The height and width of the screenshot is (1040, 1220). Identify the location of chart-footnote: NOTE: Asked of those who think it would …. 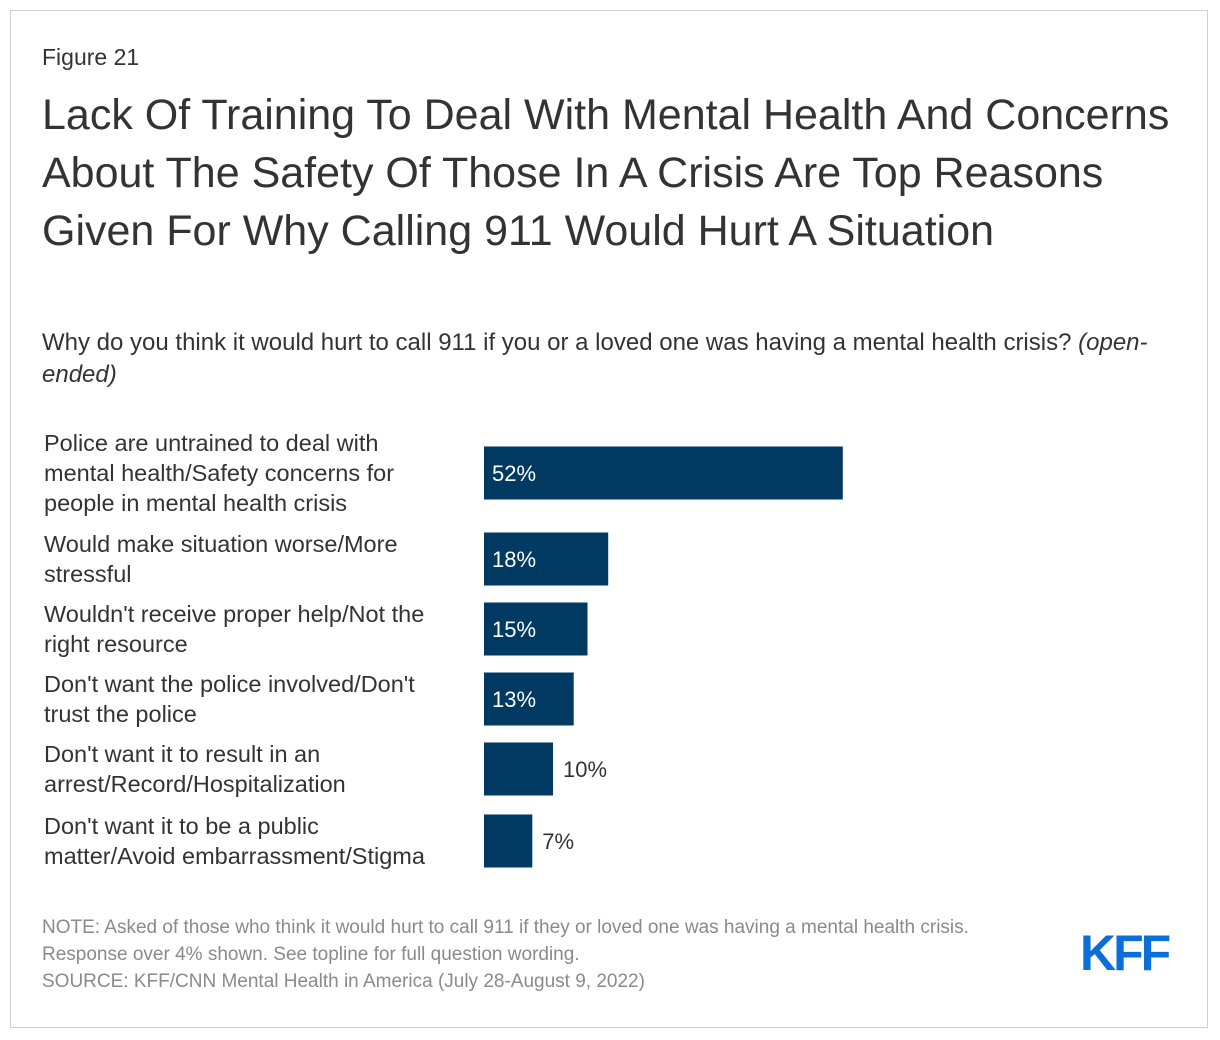
(532, 954).